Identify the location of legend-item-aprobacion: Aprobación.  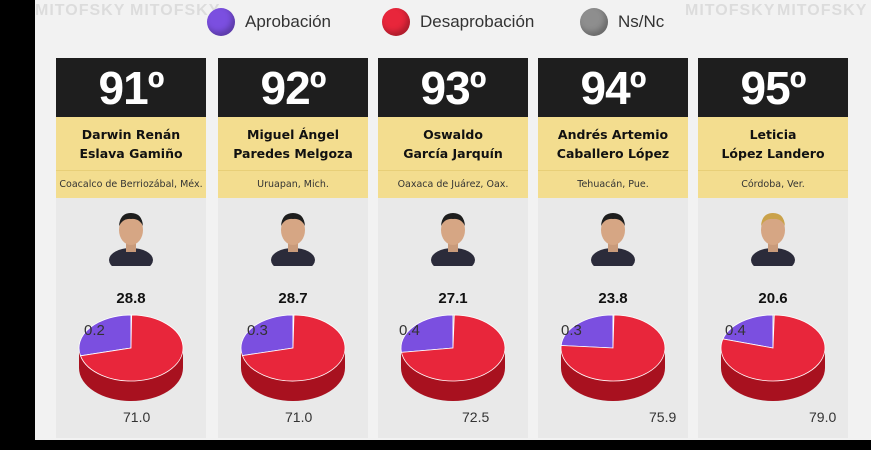
(269, 22).